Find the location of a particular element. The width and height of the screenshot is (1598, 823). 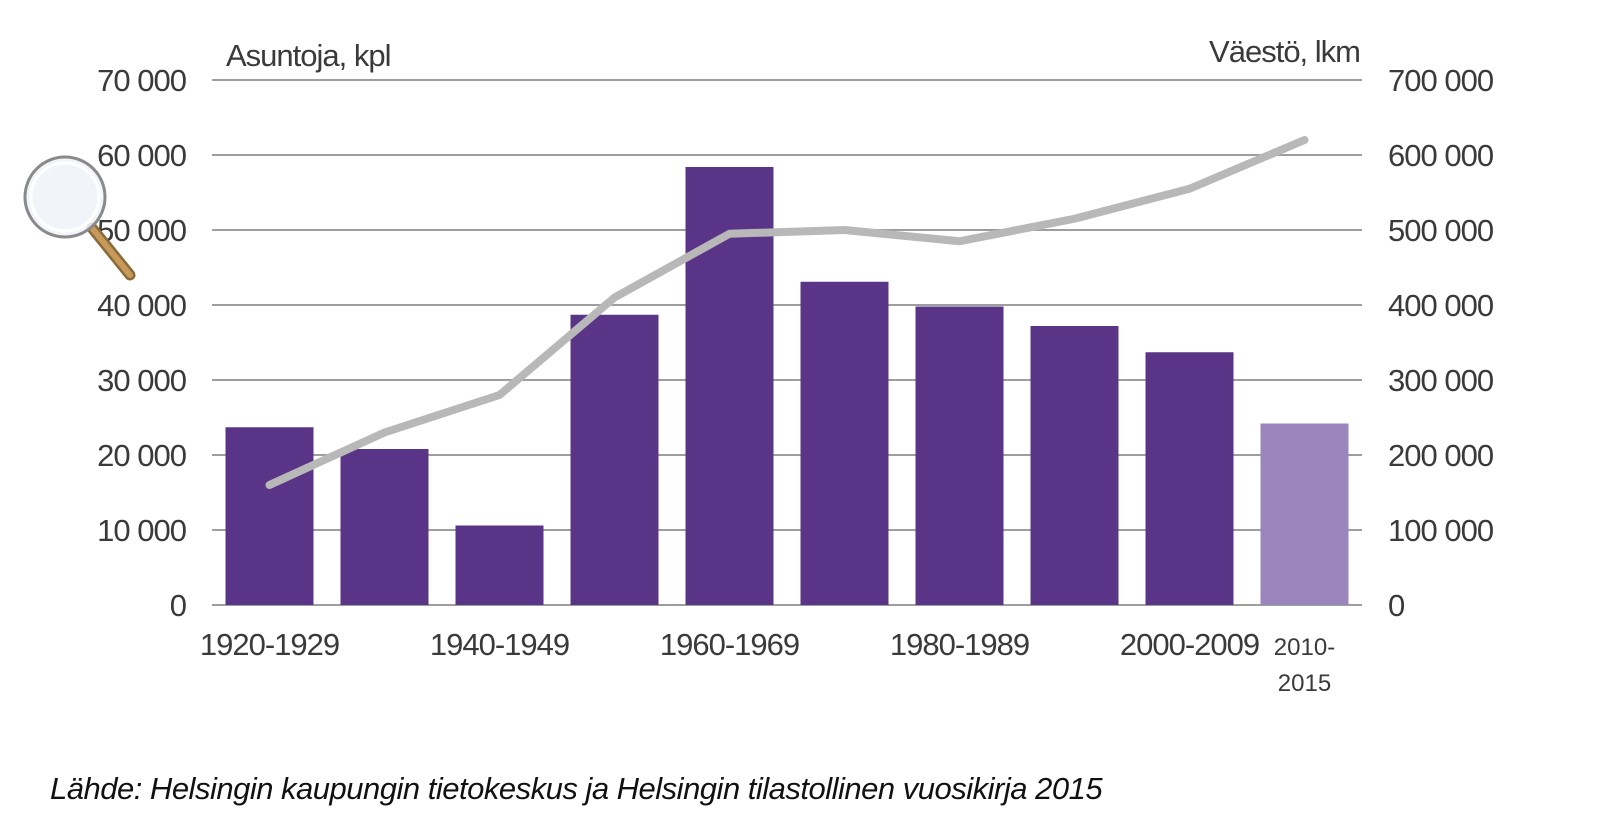

left-tick-label: 0 is located at coordinates (178, 605).